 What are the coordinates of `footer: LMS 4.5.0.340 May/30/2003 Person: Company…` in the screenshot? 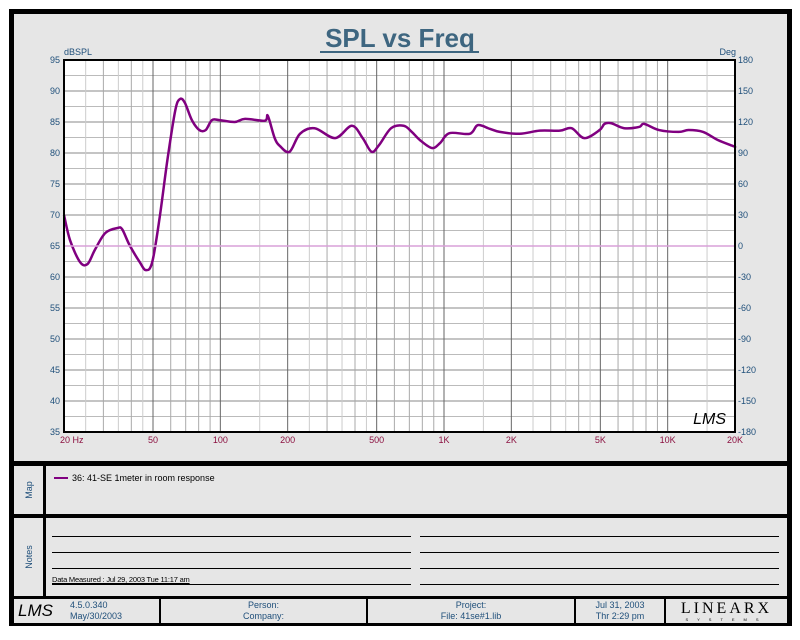 It's located at (400, 611).